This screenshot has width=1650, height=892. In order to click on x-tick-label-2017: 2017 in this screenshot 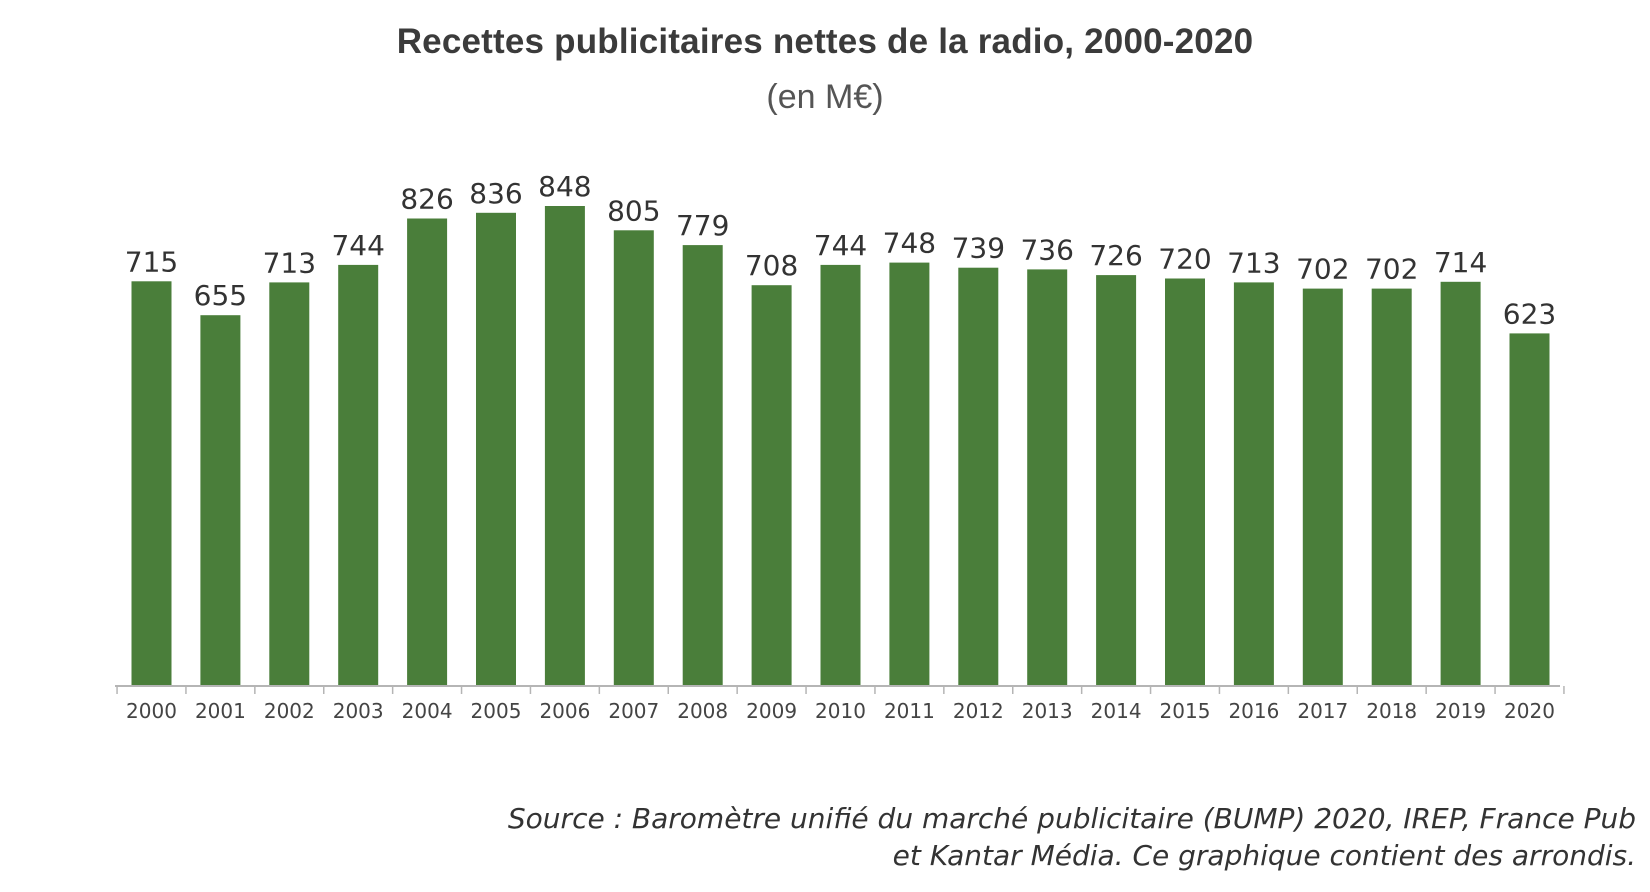, I will do `click(1322, 711)`.